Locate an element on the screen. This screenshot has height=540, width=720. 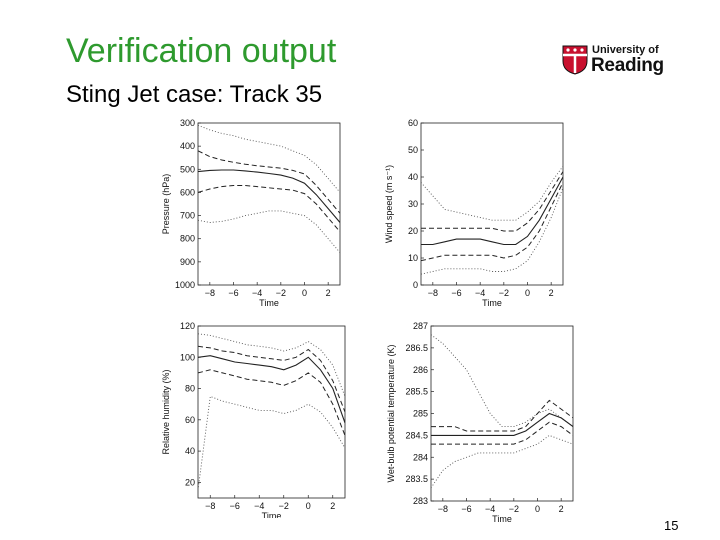
slide-title: Verification output is located at coordinates (201, 51).